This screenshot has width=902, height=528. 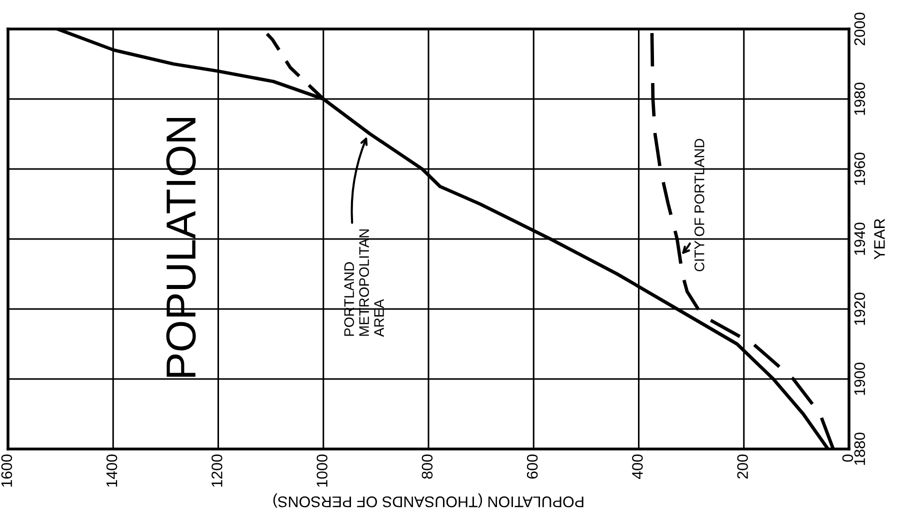 I want to click on x-tick-label: 0, so click(x=848, y=458).